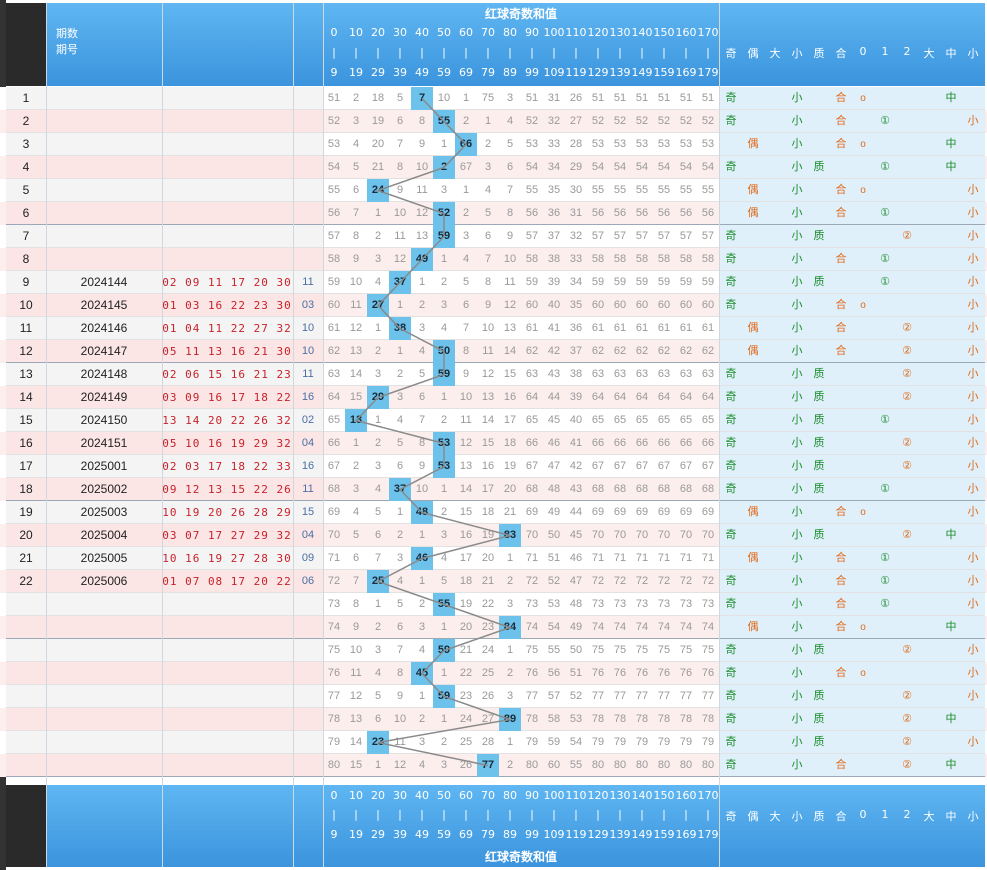 This screenshot has height=870, width=987. What do you see at coordinates (532, 581) in the screenshot?
I see `trend-cell: 72` at bounding box center [532, 581].